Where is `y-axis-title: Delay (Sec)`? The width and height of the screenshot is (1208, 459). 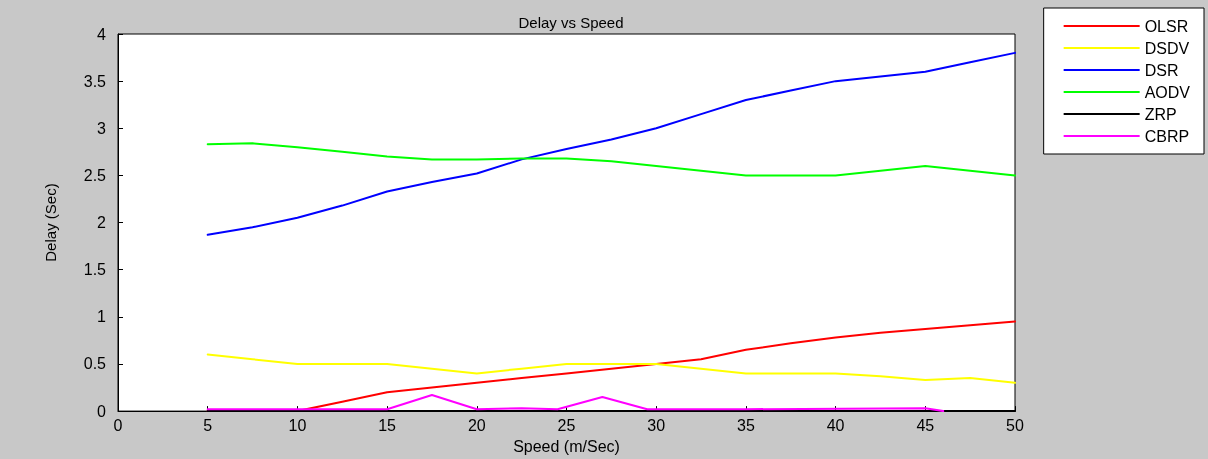
y-axis-title: Delay (Sec) is located at coordinates (50, 222).